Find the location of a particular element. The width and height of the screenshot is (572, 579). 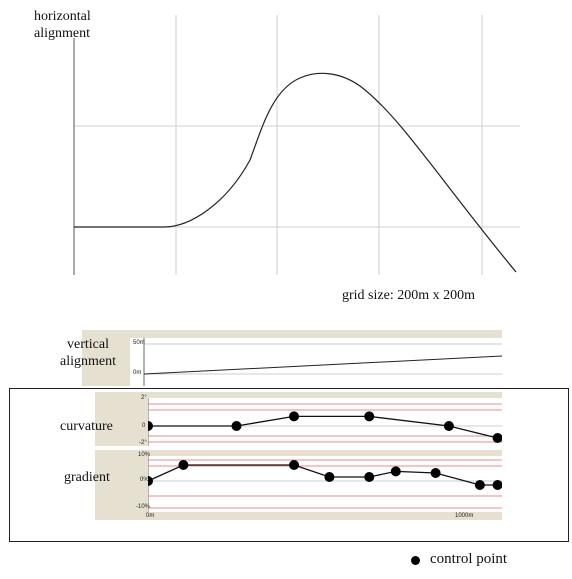

gradient-control-points is located at coordinates (325, 475).